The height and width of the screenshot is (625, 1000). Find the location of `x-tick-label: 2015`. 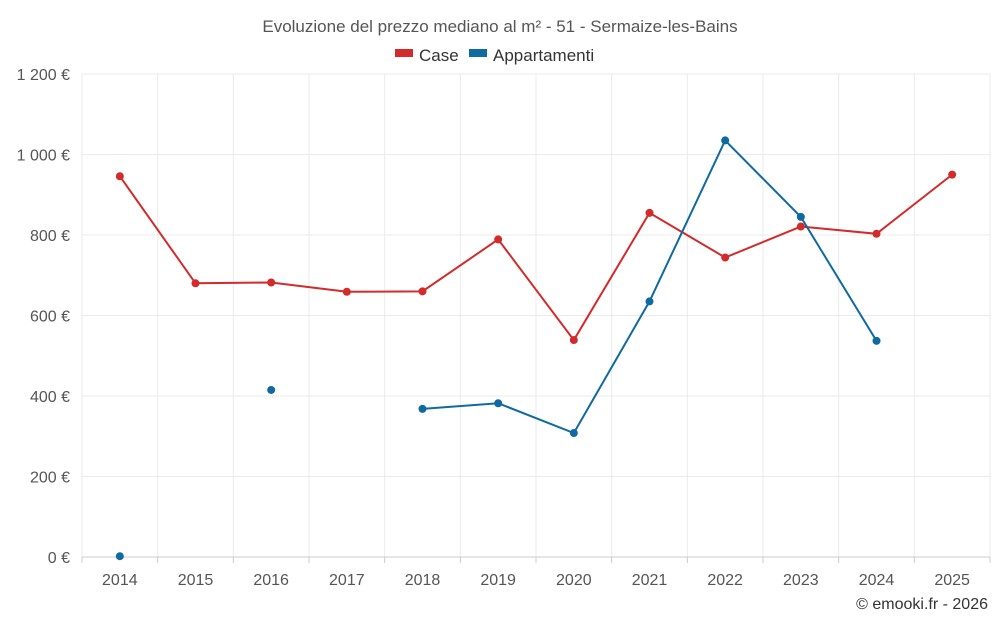

x-tick-label: 2015 is located at coordinates (196, 580).